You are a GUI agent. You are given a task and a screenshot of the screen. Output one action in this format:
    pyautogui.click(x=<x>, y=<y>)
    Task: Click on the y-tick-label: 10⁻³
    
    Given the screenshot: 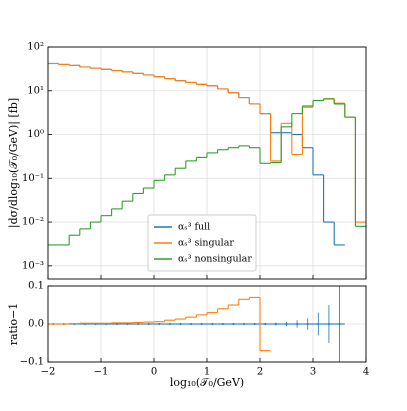 What is the action you would take?
    pyautogui.click(x=33, y=265)
    